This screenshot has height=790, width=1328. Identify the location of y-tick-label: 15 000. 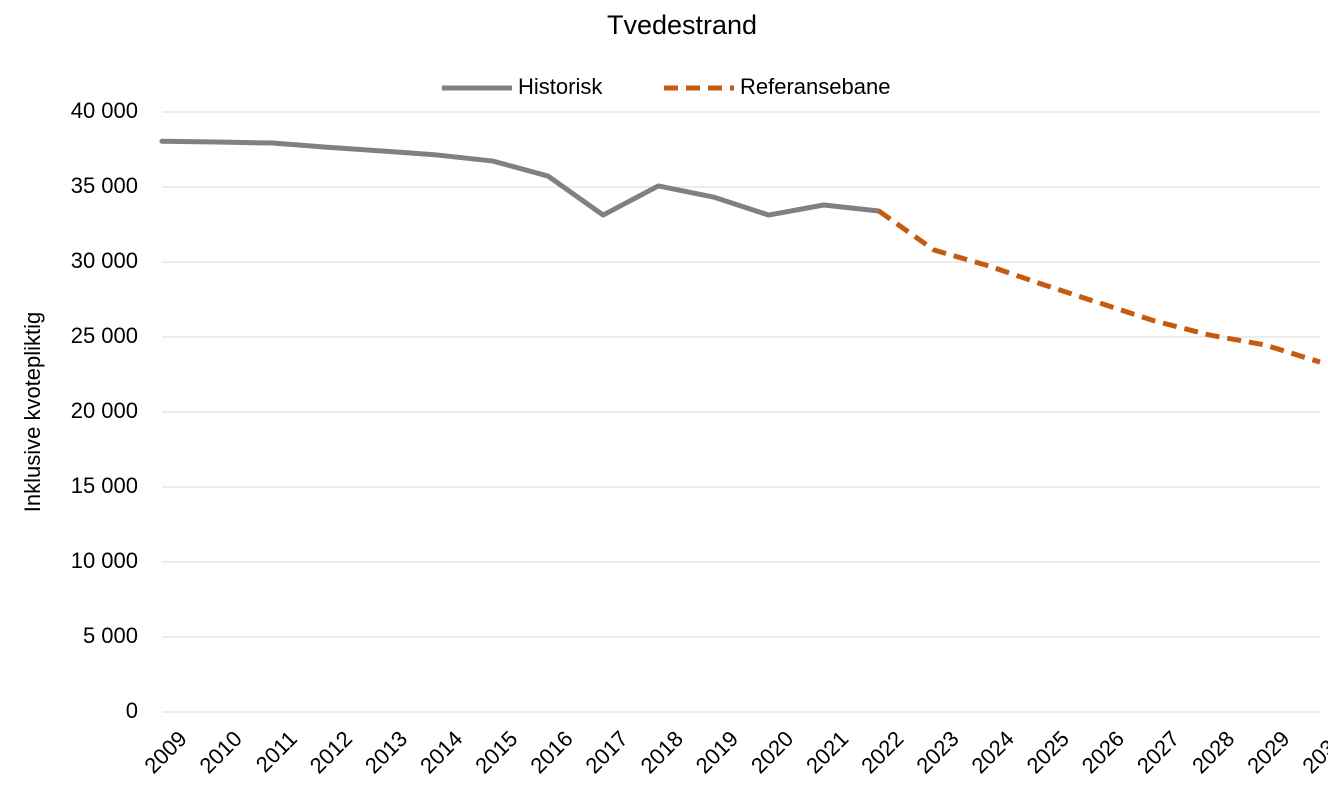
(104, 485).